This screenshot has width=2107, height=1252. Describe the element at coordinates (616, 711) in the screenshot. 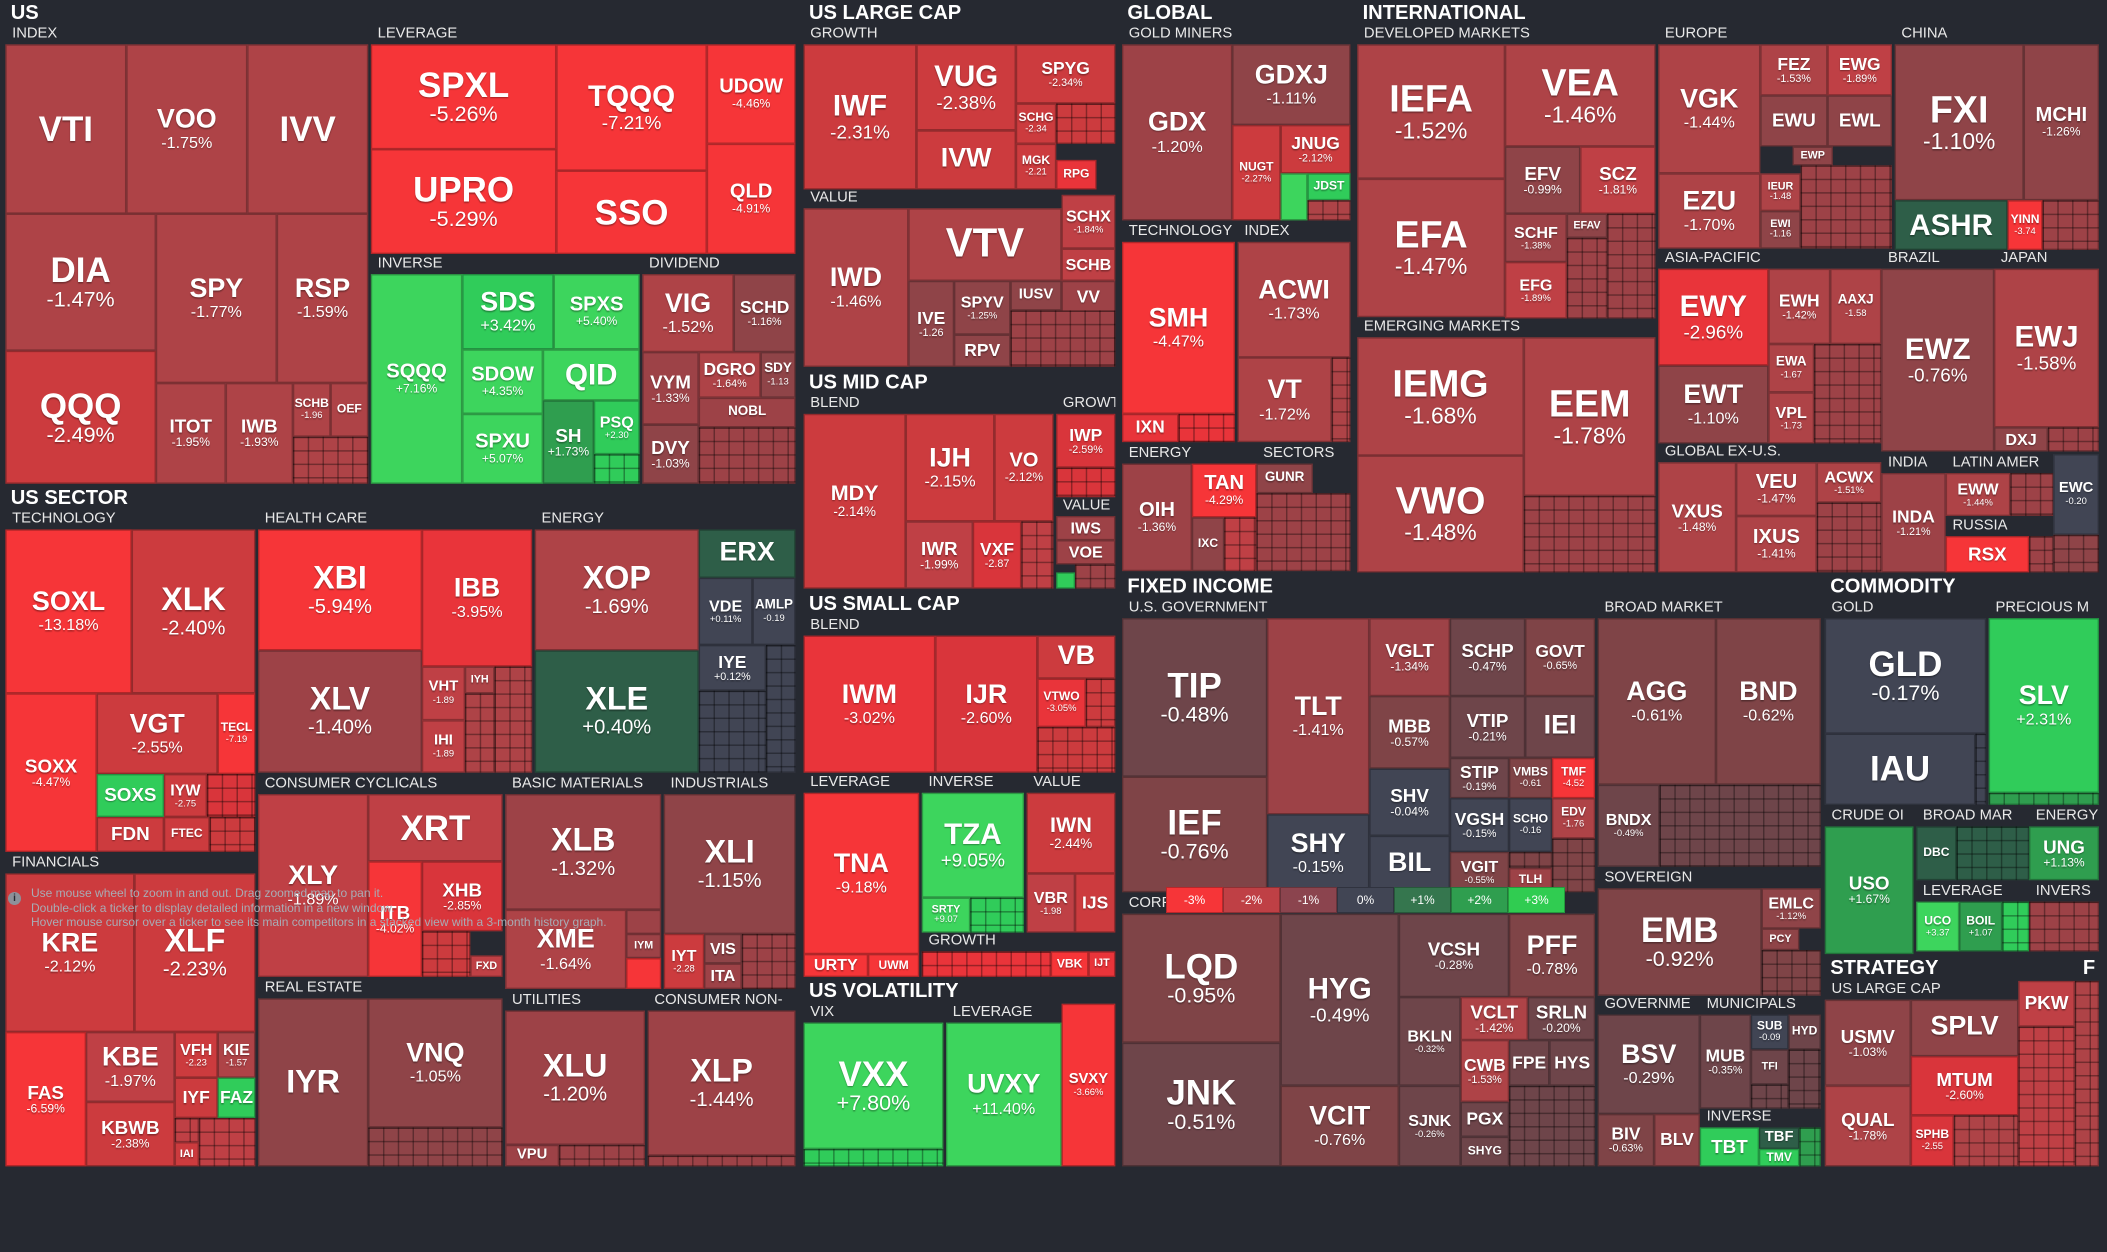

I see `ticker-tile: XLE +0.40%` at that location.